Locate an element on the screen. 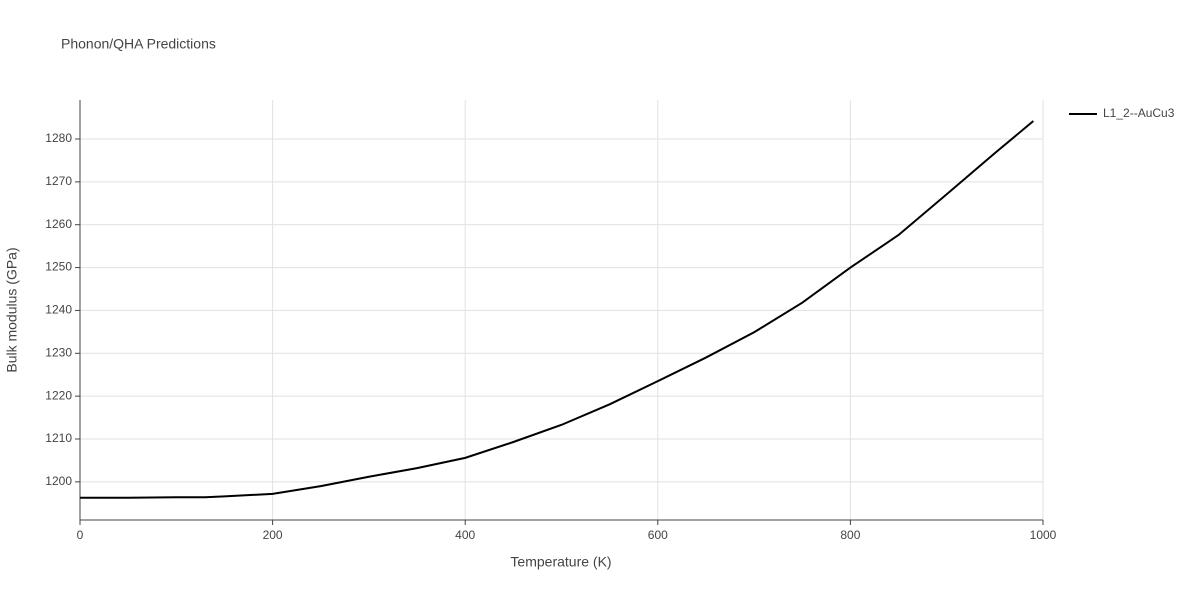  x-tick-label: 0 is located at coordinates (80, 535).